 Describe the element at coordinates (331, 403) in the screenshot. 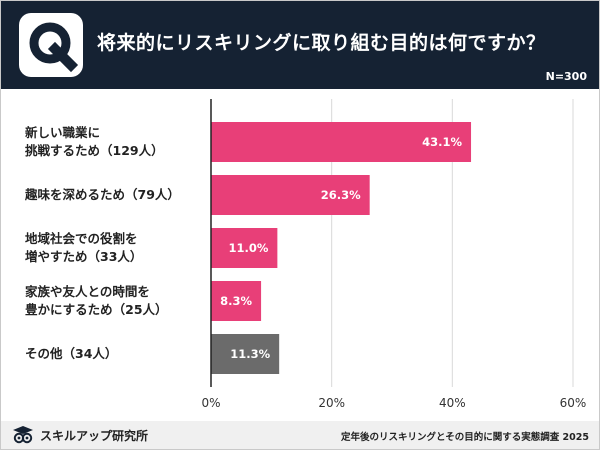

I see `x-tick-label: 20%` at that location.